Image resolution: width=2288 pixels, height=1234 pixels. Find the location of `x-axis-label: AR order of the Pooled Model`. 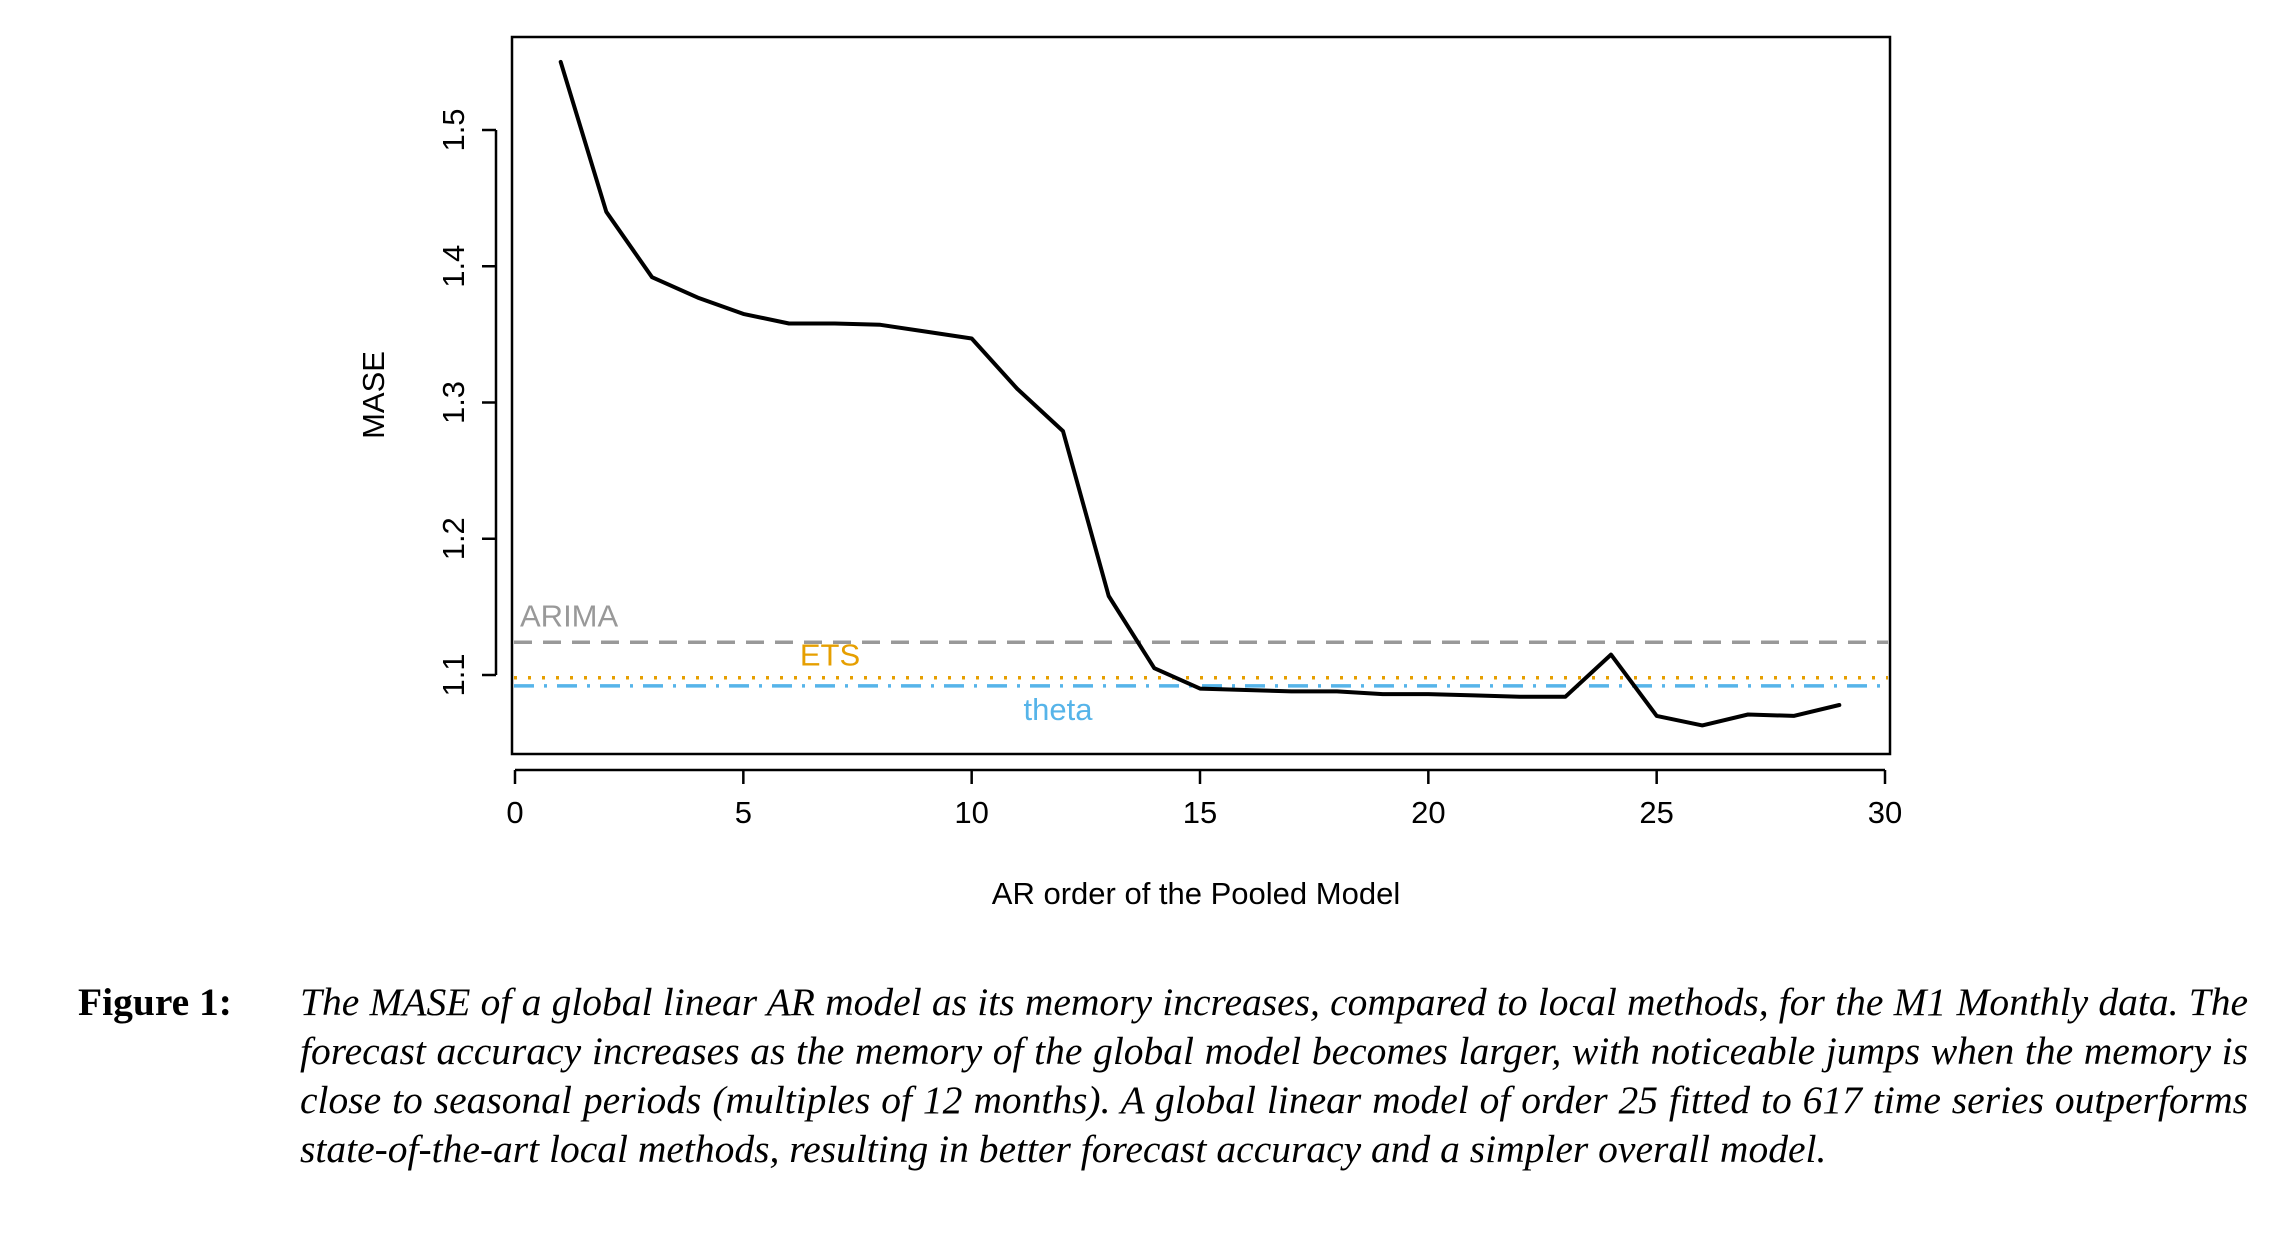

x-axis-label: AR order of the Pooled Model is located at coordinates (1196, 893).